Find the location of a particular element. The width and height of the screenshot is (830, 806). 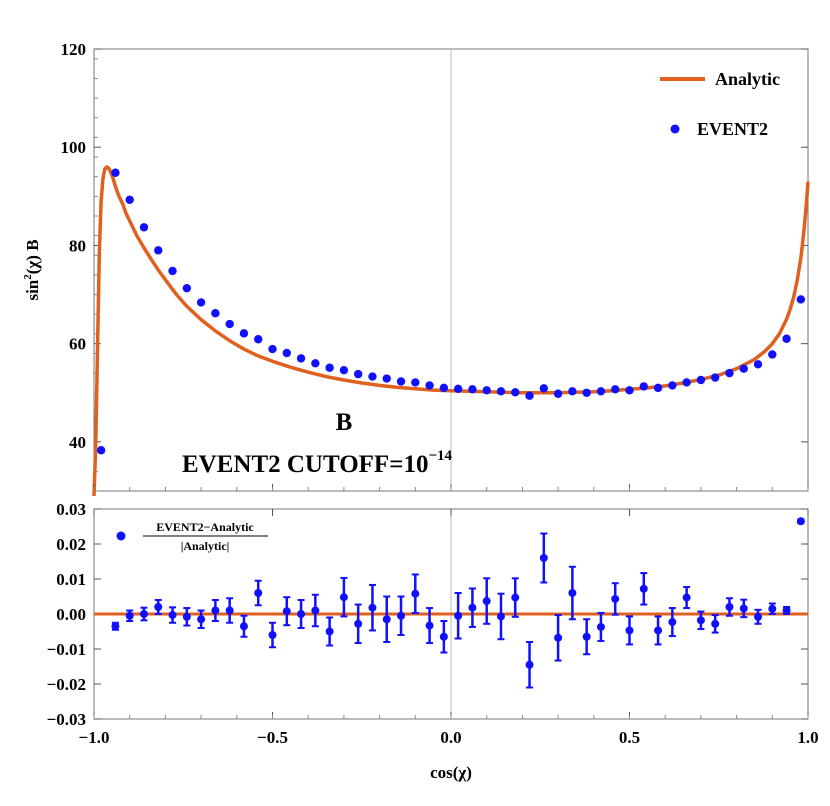

bottom-x-tick-label: 0.5 is located at coordinates (629, 737).